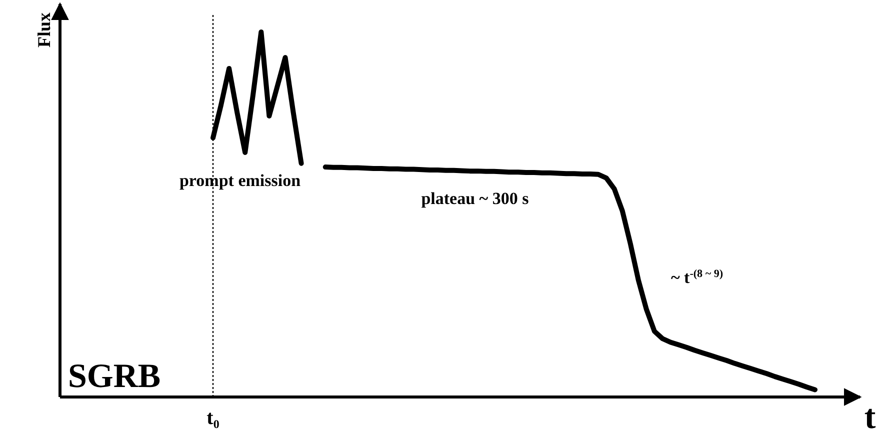 The width and height of the screenshot is (884, 431). I want to click on text: Flux, so click(44, 30).